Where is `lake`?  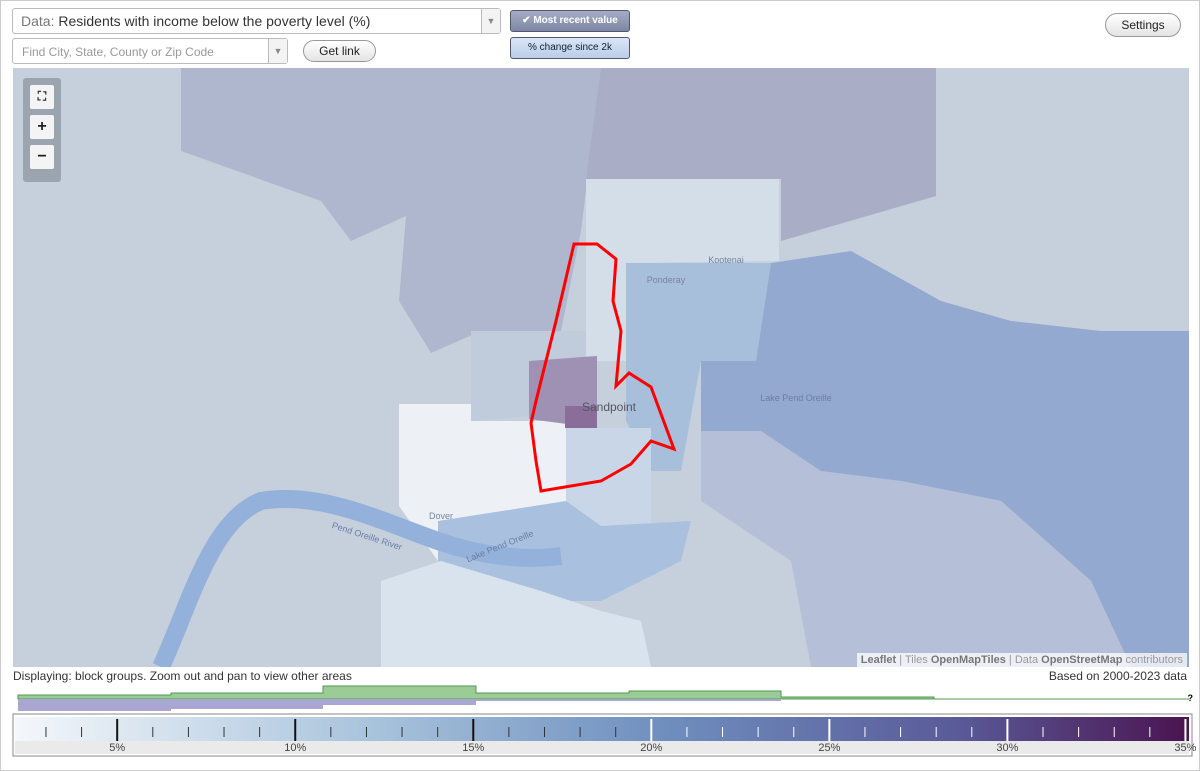 lake is located at coordinates (564, 551).